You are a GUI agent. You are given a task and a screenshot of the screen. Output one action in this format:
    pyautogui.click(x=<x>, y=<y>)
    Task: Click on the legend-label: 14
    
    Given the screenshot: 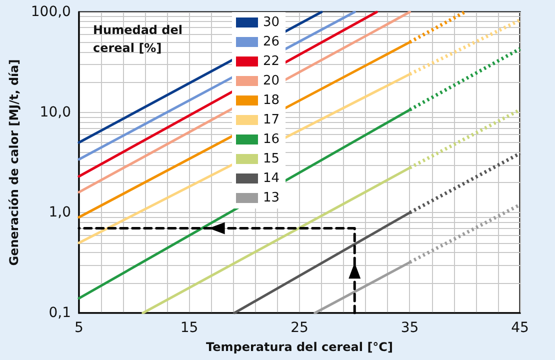 What is the action you would take?
    pyautogui.click(x=271, y=178)
    